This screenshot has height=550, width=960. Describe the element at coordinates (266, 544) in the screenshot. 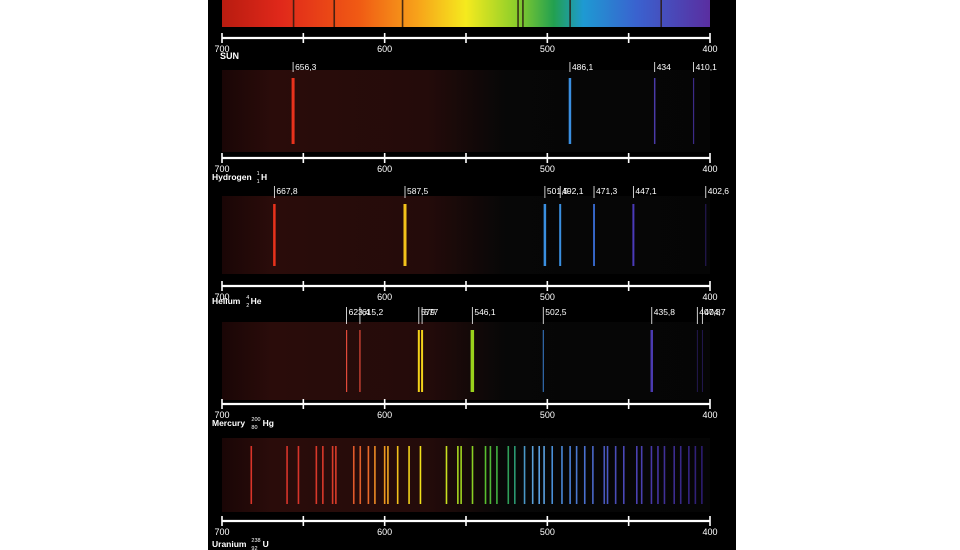

I see `element-symbol: U` at that location.